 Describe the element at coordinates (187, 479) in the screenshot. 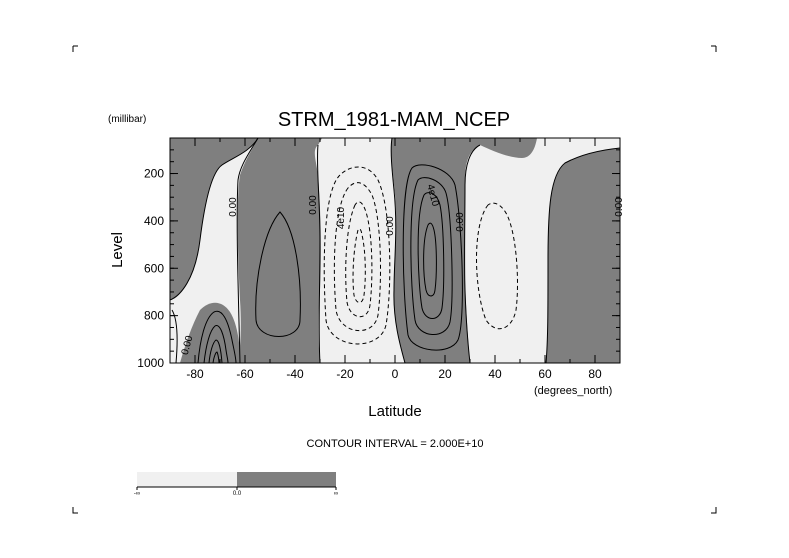

I see `colorbar-negative-swatch` at that location.